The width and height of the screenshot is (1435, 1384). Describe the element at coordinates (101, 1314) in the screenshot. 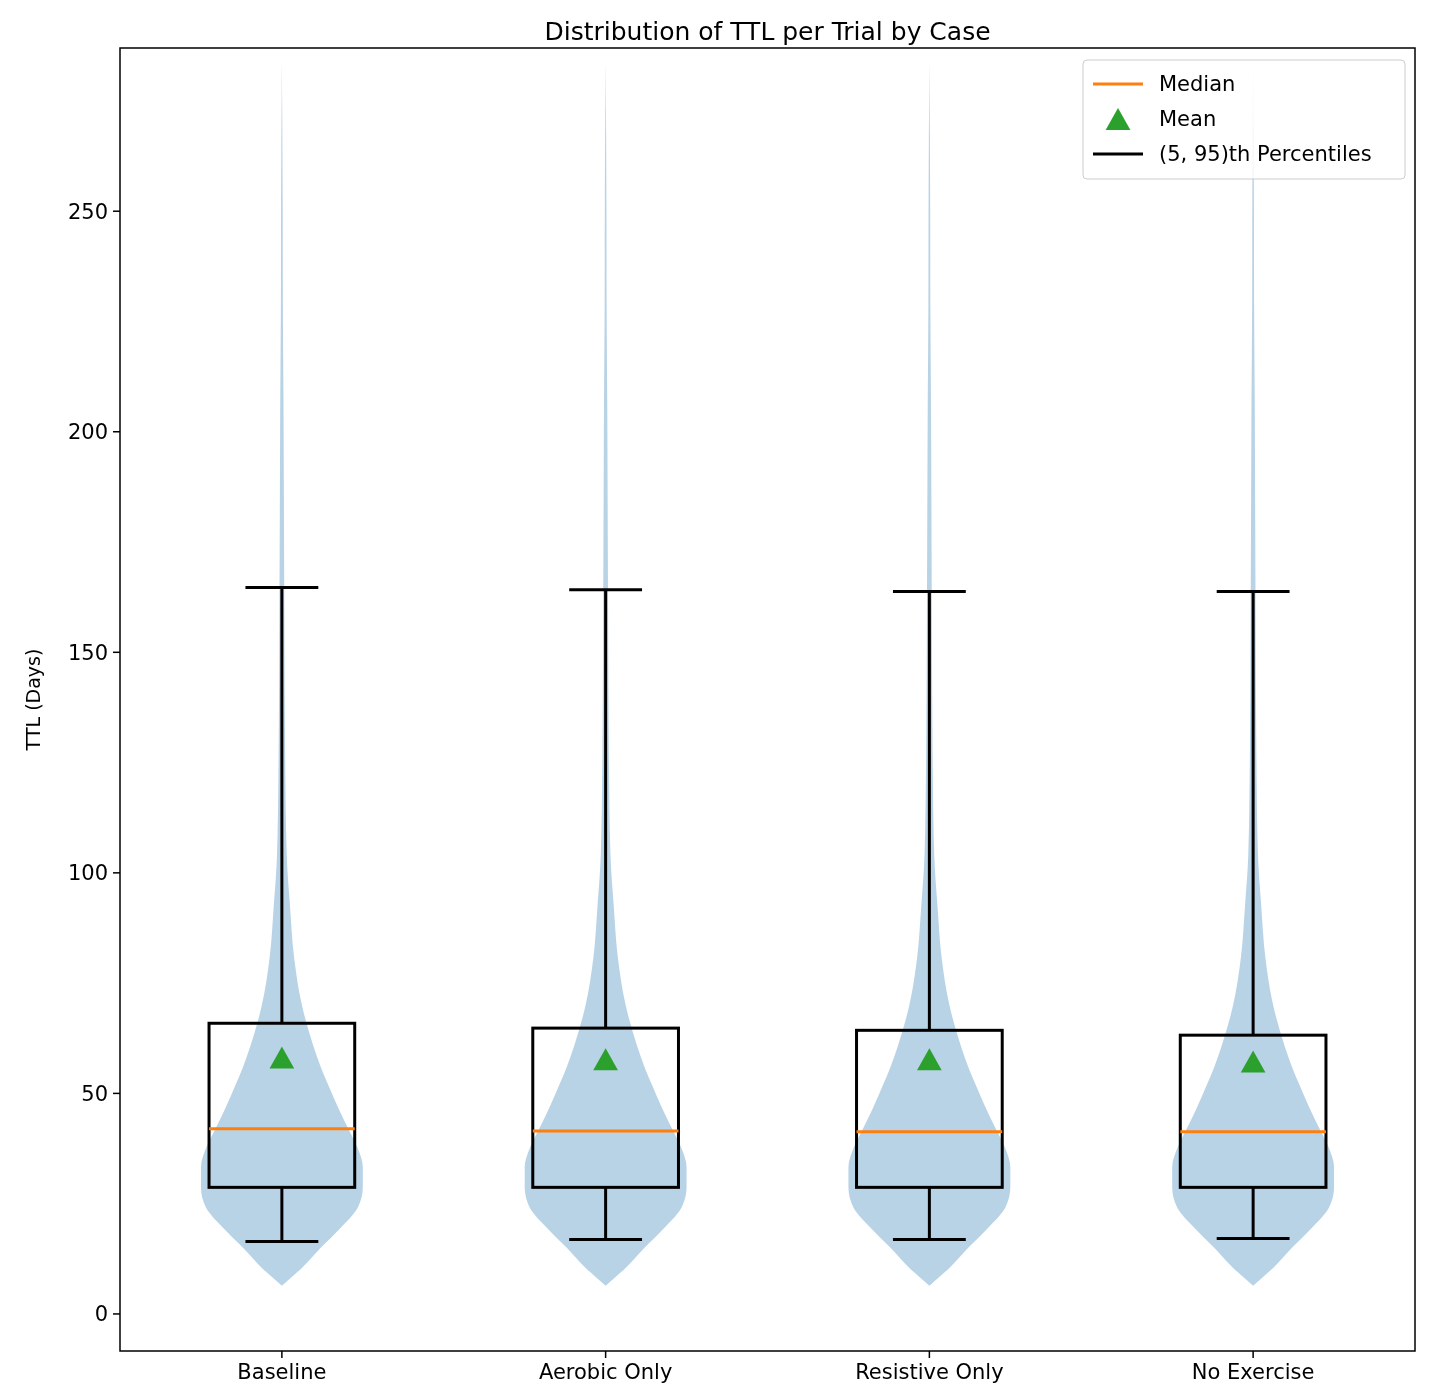

I see `y-tick-label: 0` at that location.